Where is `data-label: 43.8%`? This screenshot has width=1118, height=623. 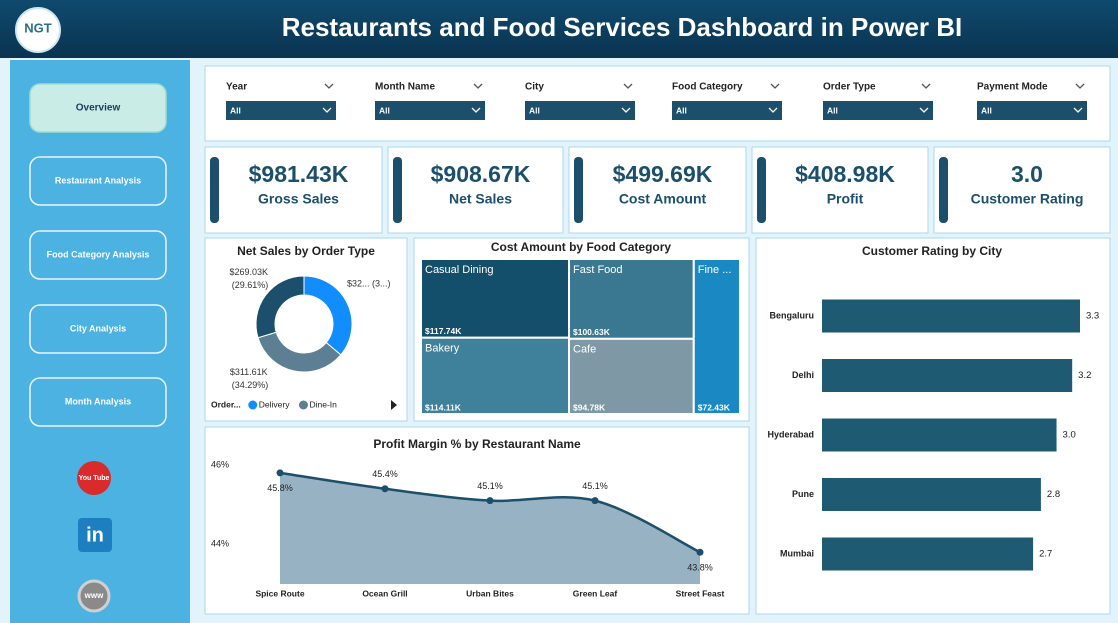 data-label: 43.8% is located at coordinates (700, 568).